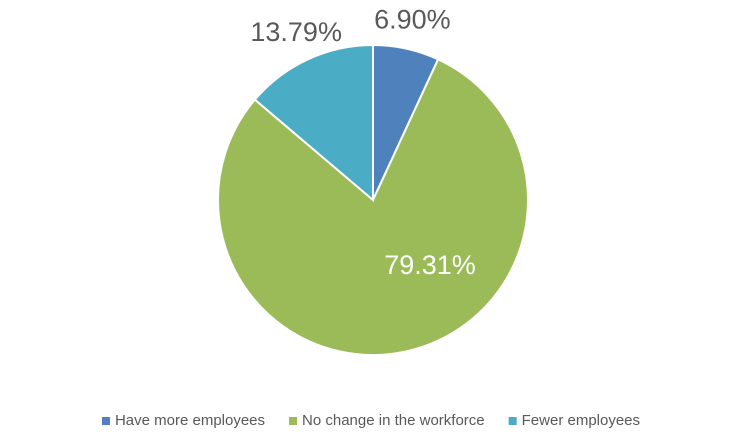  What do you see at coordinates (412, 19) in the screenshot?
I see `data-label: 6.90%` at bounding box center [412, 19].